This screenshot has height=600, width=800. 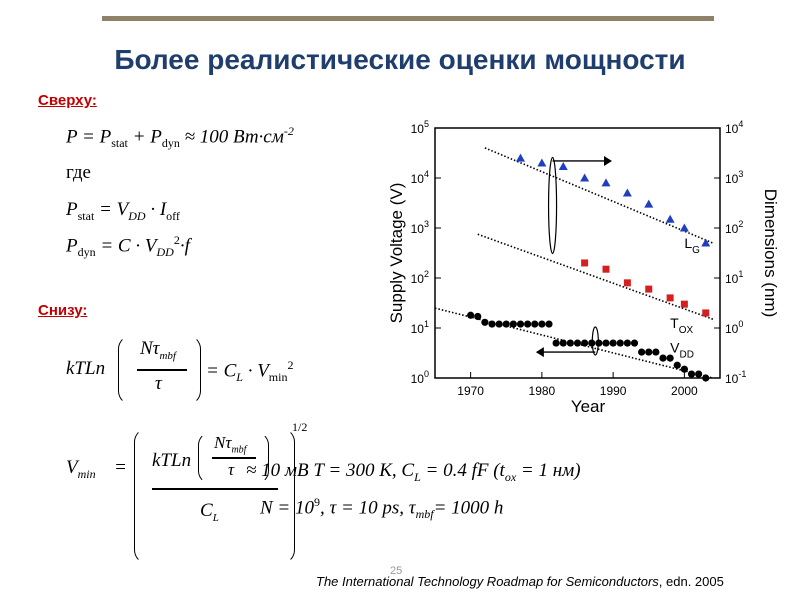 What do you see at coordinates (78, 172) in the screenshot?
I see `where-word: где` at bounding box center [78, 172].